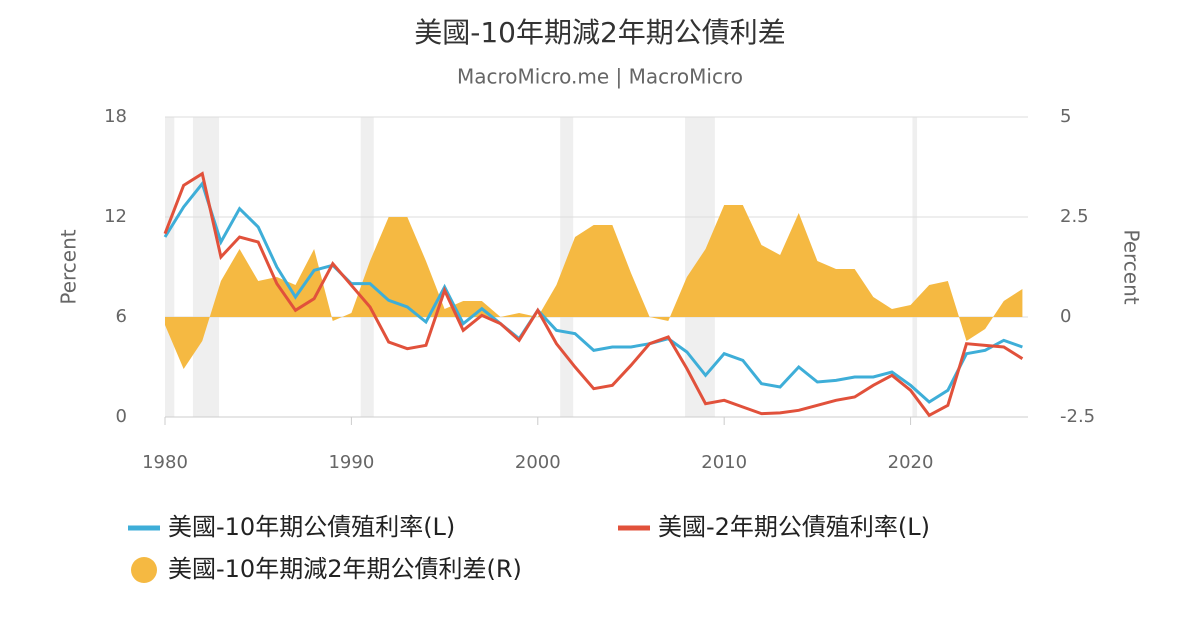 Image resolution: width=1200 pixels, height=630 pixels. I want to click on y2-tick-label: 5, so click(1065, 116).